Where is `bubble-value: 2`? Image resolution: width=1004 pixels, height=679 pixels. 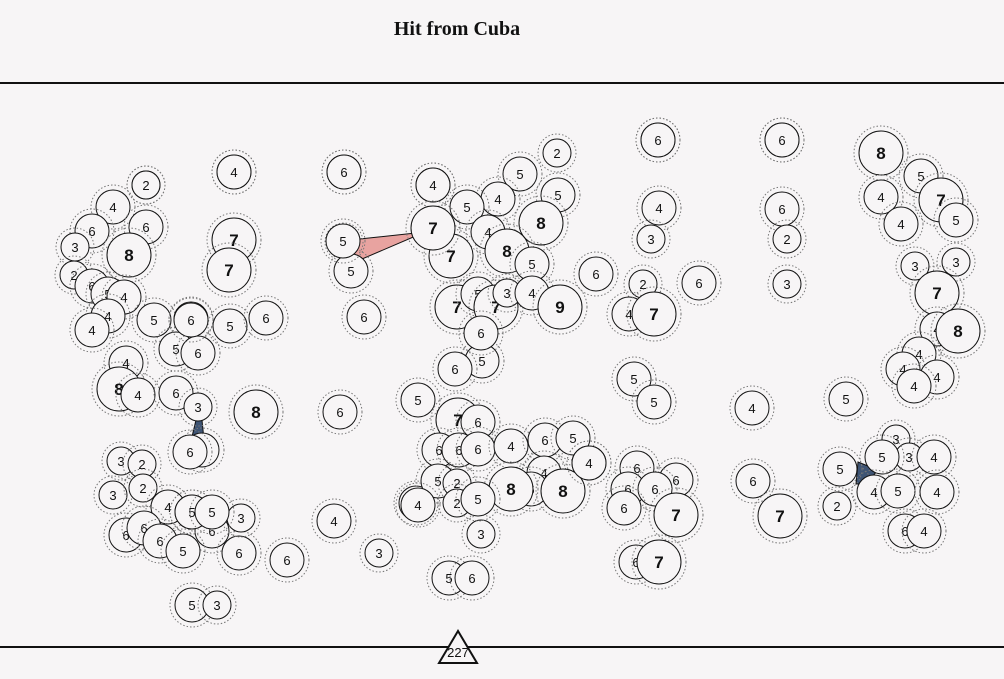
bubble-value: 2 is located at coordinates (556, 153).